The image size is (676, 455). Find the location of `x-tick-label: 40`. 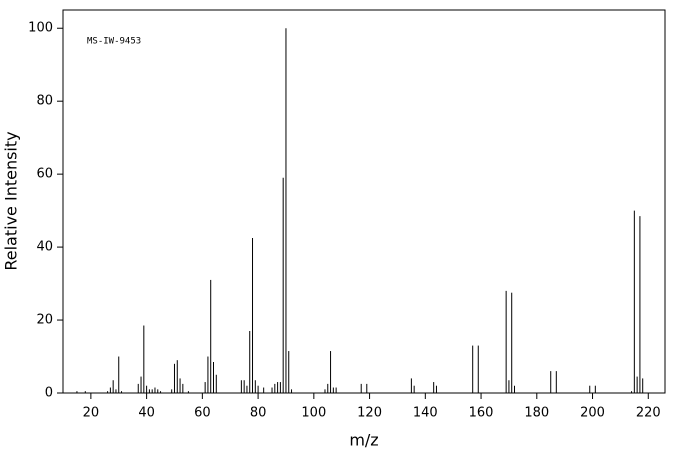

x-tick-label: 40 is located at coordinates (146, 413).